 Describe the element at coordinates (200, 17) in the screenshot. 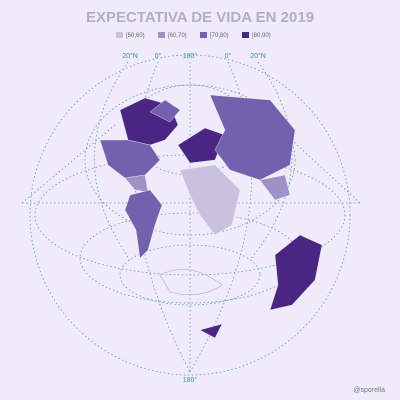

I see `map-title: EXPECTATIVA DE VIDA EN 2019` at that location.